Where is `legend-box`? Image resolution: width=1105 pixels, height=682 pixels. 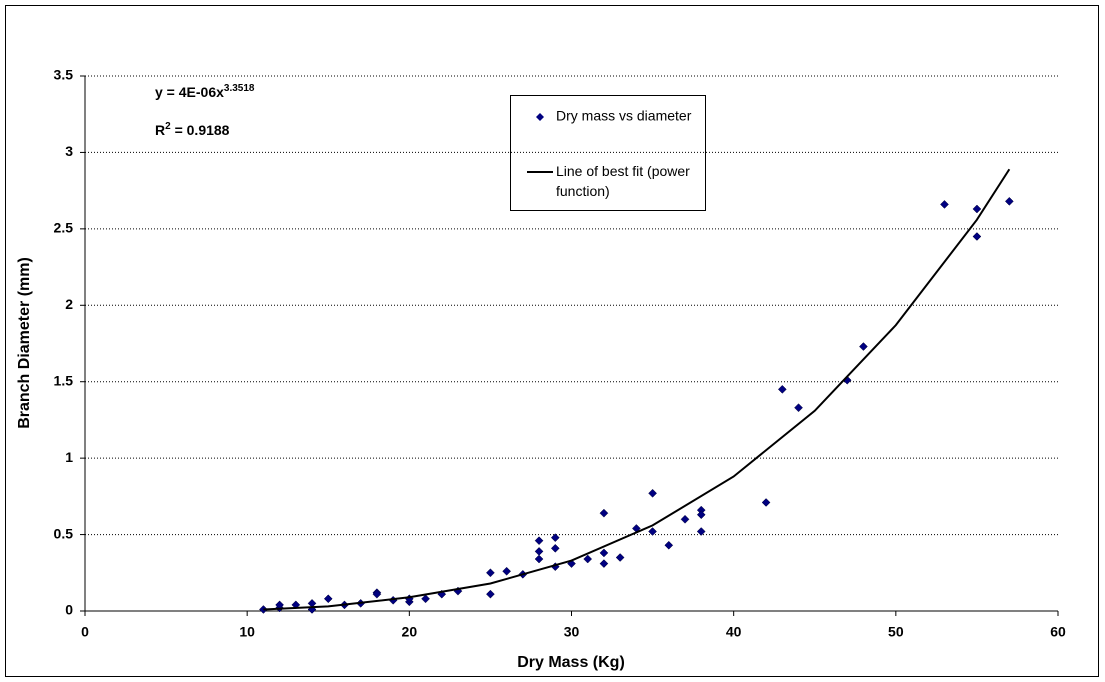
legend-box is located at coordinates (608, 153).